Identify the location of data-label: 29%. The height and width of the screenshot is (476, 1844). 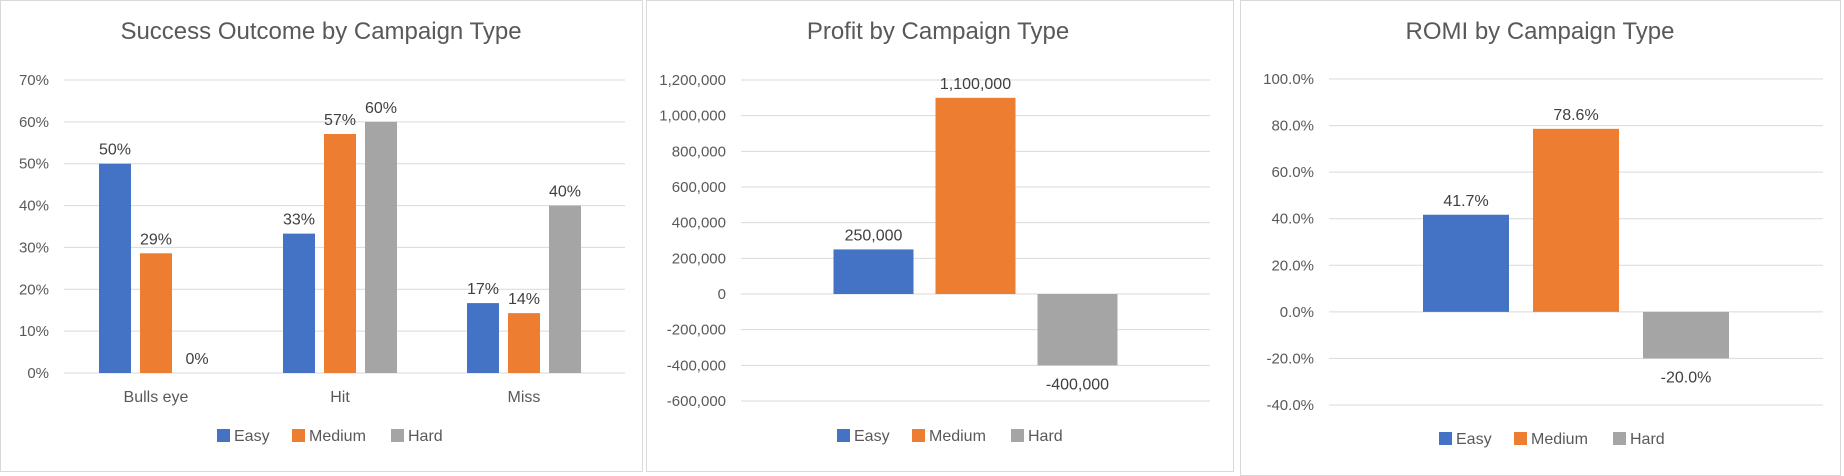
(156, 239).